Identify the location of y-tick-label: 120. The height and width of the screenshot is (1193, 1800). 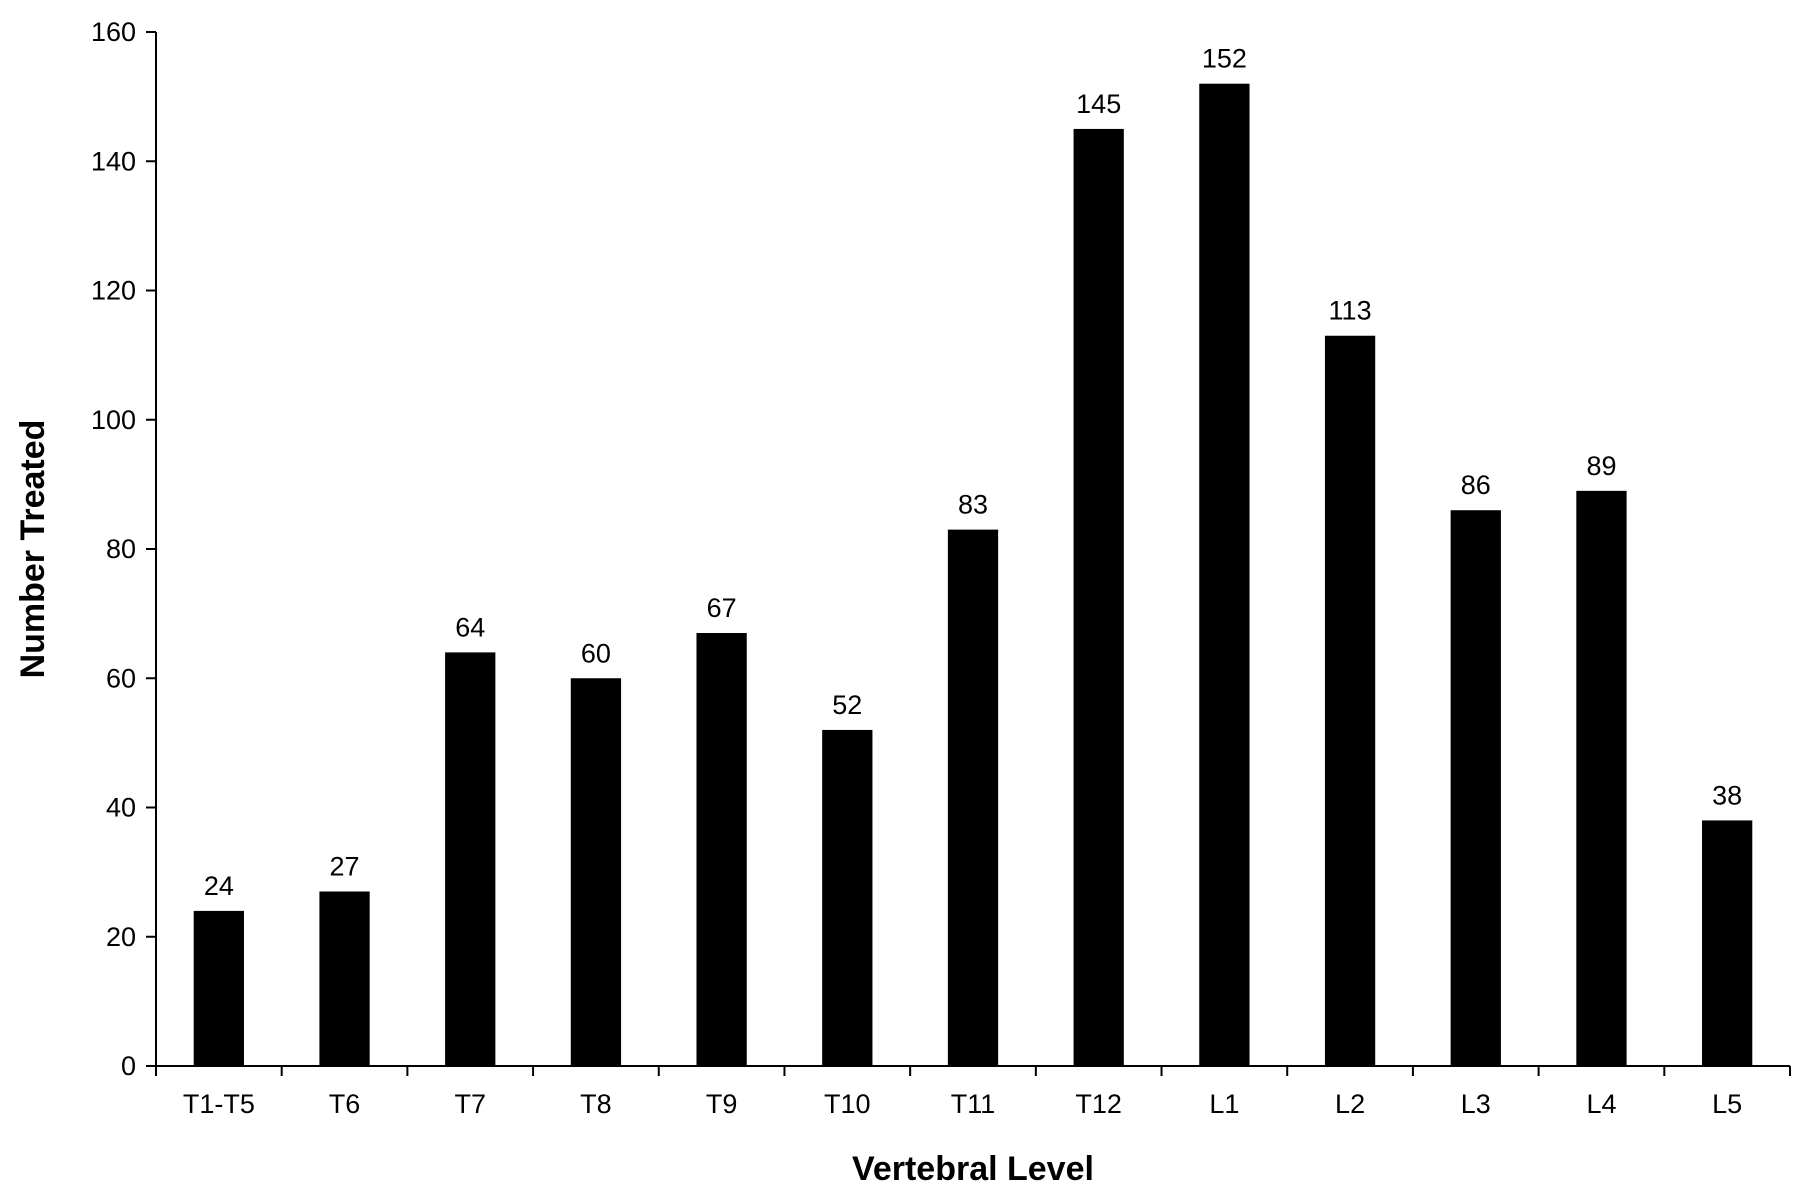
(113, 291).